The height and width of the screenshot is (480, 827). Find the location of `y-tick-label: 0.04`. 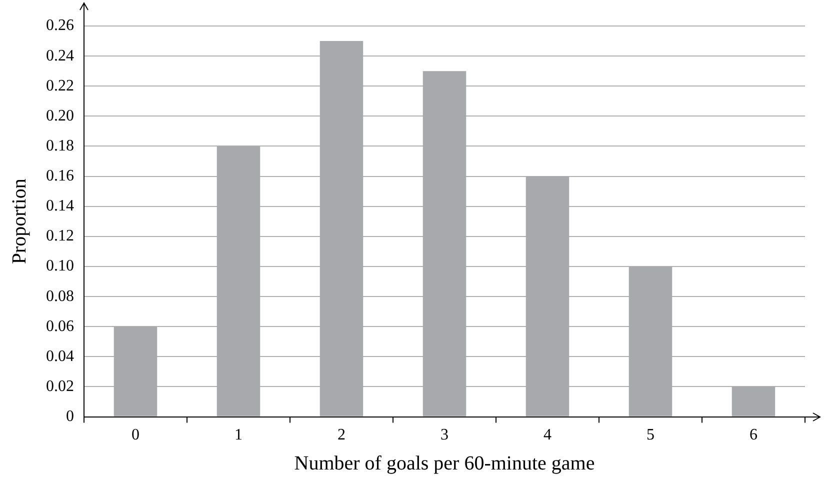

y-tick-label: 0.04 is located at coordinates (60, 356).